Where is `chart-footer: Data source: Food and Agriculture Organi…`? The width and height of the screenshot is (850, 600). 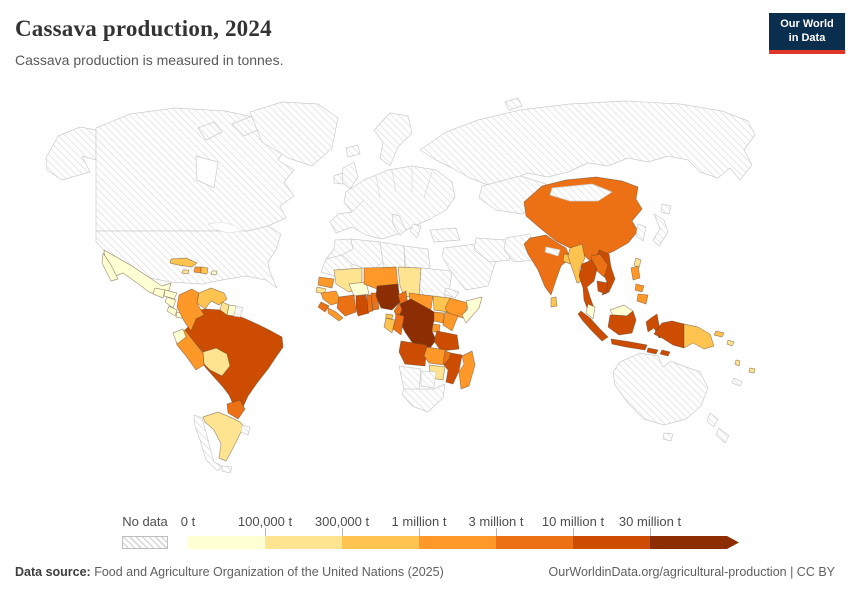
chart-footer: Data source: Food and Agriculture Organi… is located at coordinates (425, 572).